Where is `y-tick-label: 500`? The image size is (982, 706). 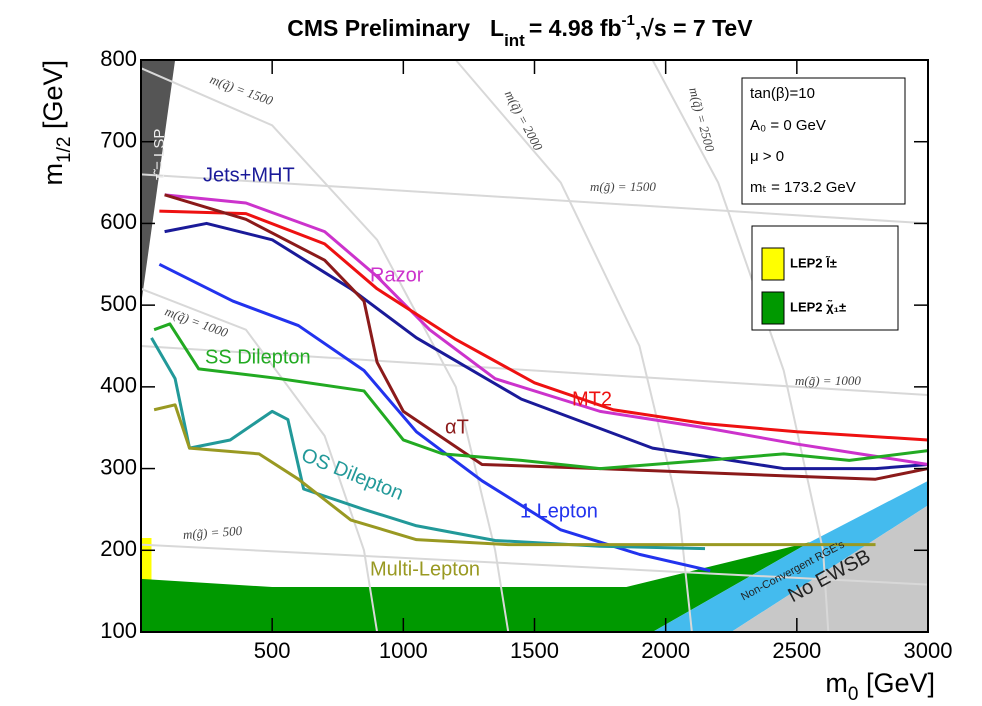 y-tick-label: 500 is located at coordinates (118, 303).